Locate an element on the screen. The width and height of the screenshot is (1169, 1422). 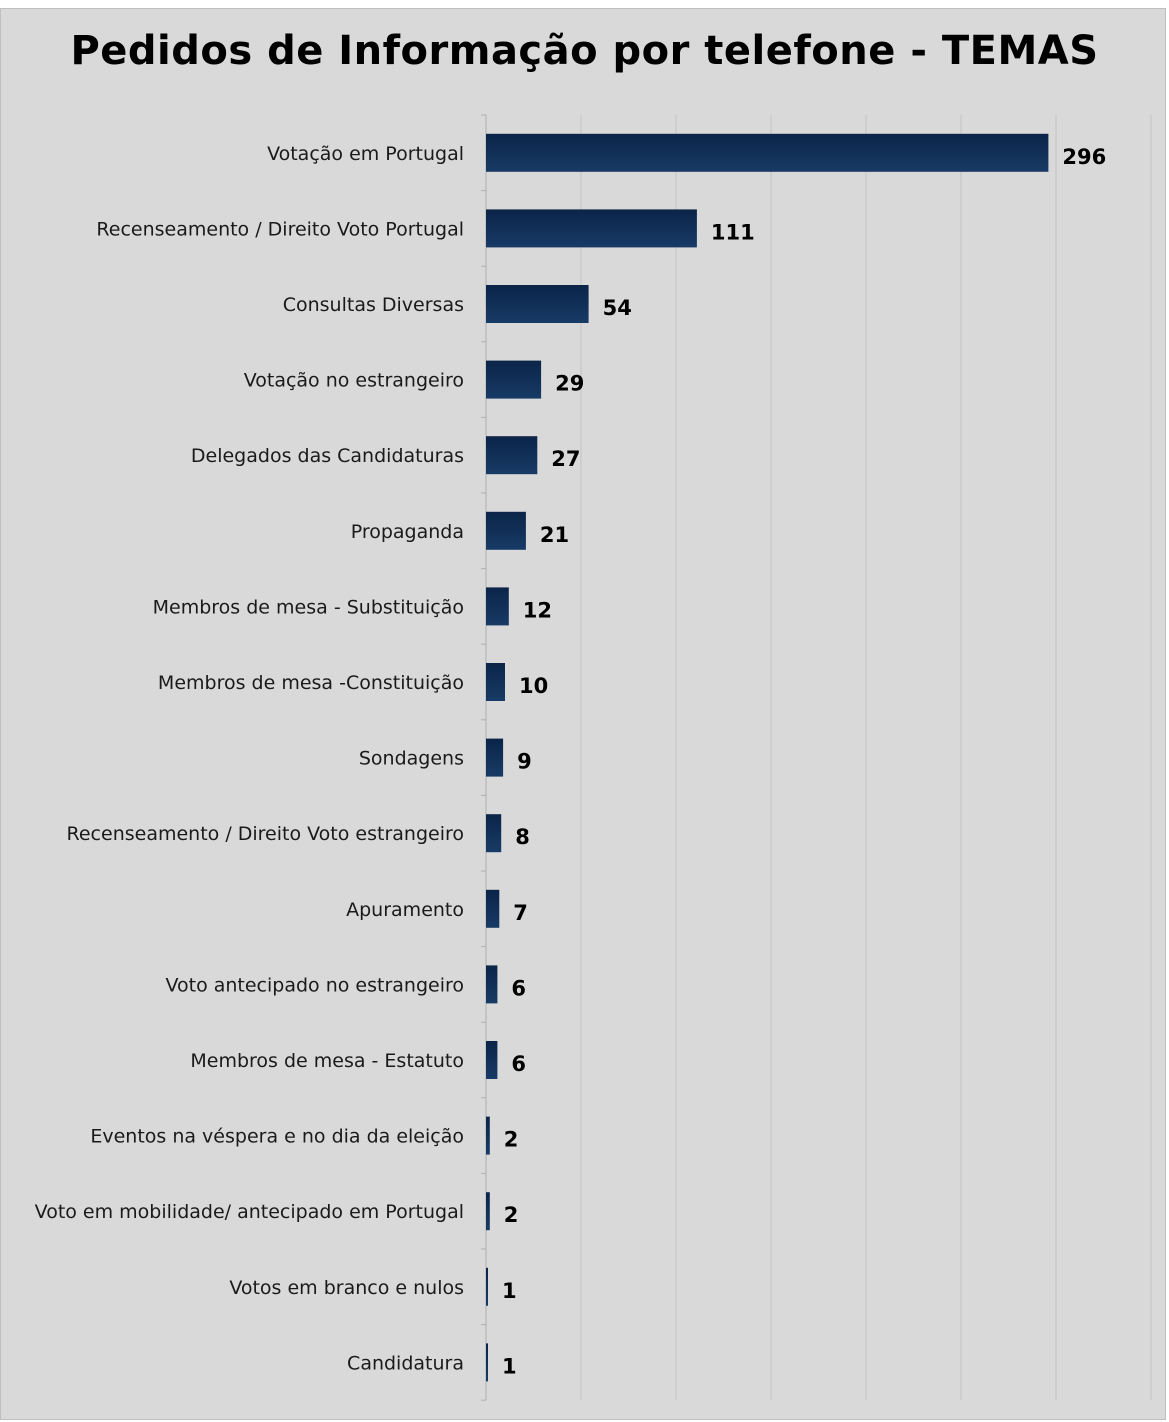
data-label: 111 is located at coordinates (733, 232).